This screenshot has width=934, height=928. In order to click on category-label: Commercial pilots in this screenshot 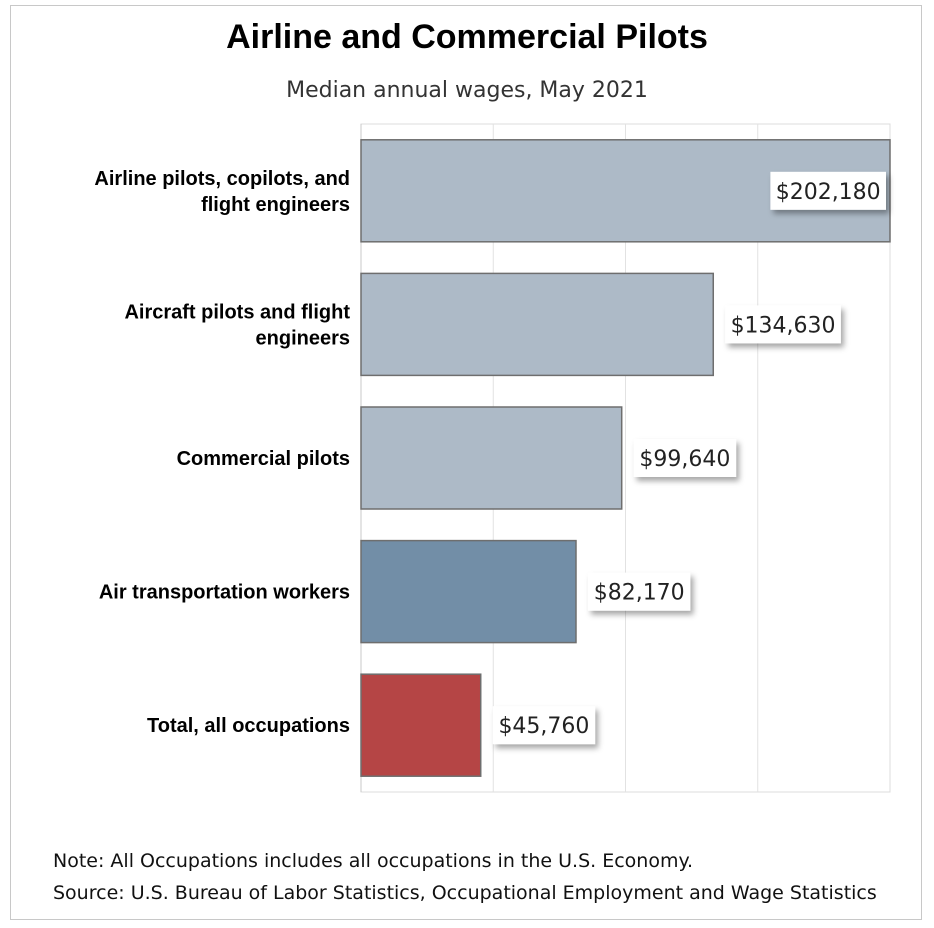, I will do `click(263, 459)`.